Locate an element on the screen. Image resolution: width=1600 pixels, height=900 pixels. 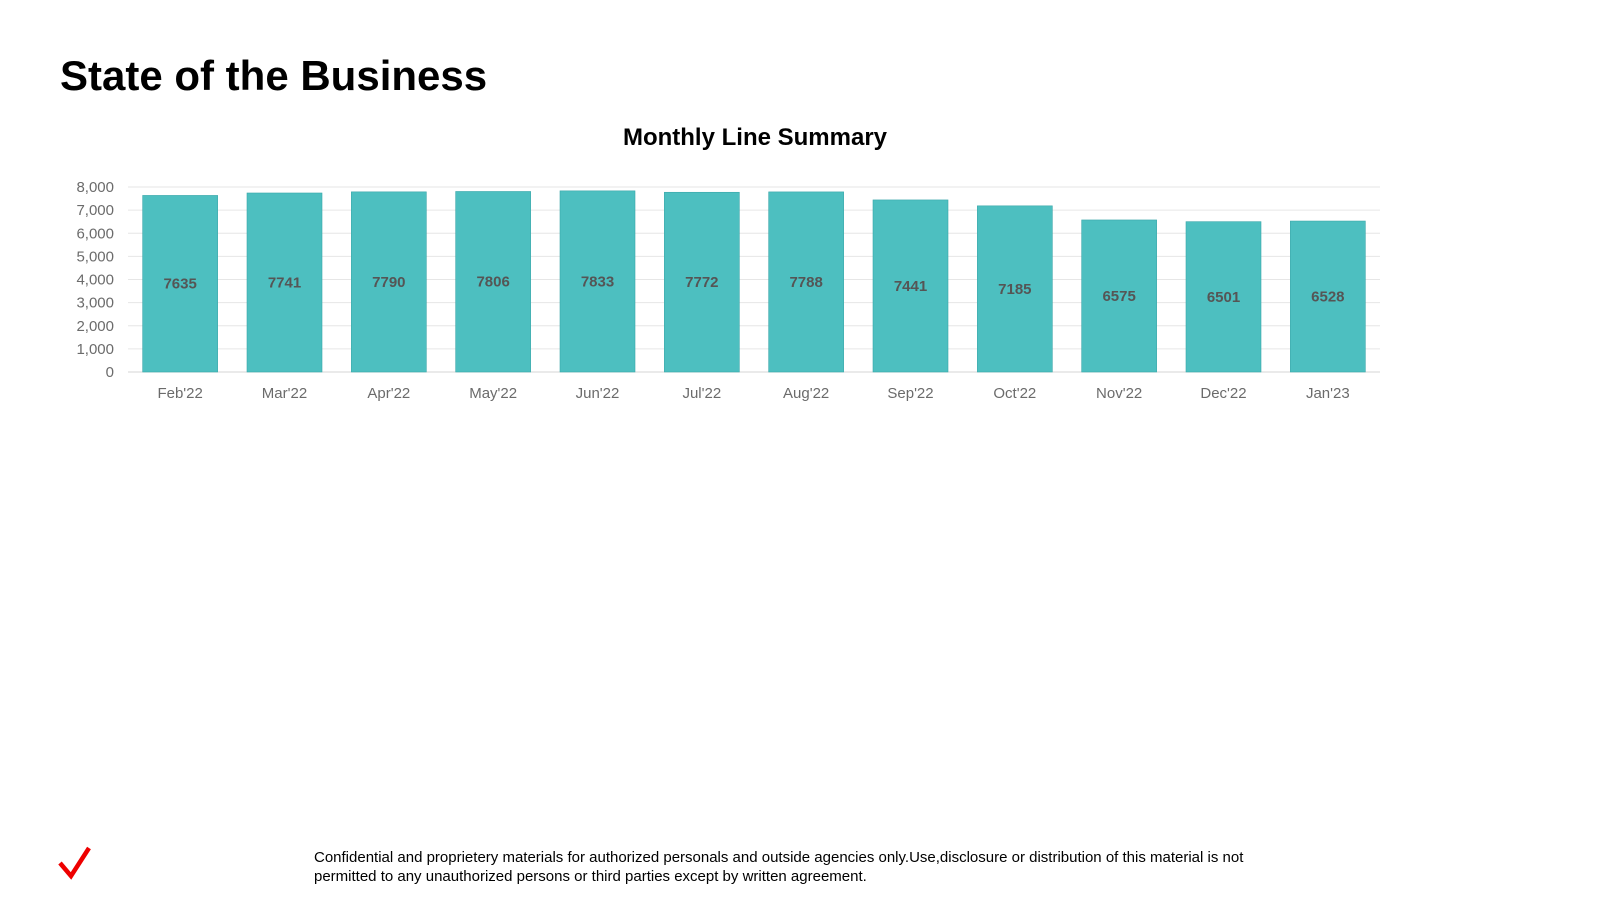
chart-title: Monthly Line Summary is located at coordinates (755, 137).